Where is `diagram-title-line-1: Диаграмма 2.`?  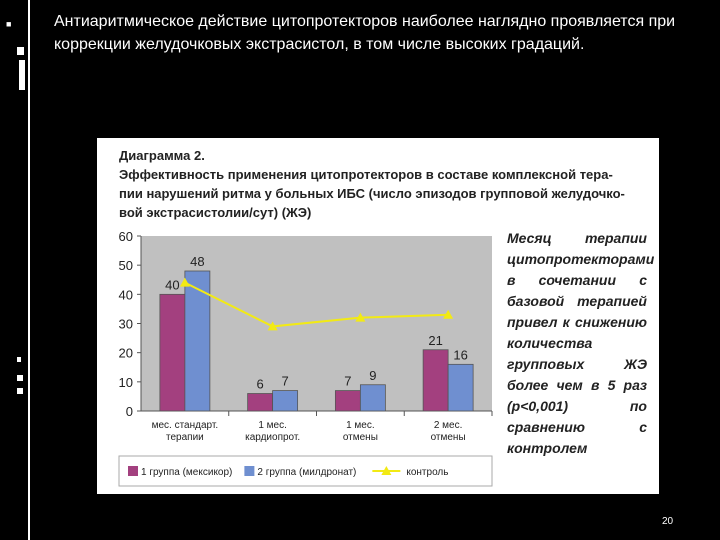
diagram-title-line-1: Диаграмма 2. is located at coordinates (162, 155).